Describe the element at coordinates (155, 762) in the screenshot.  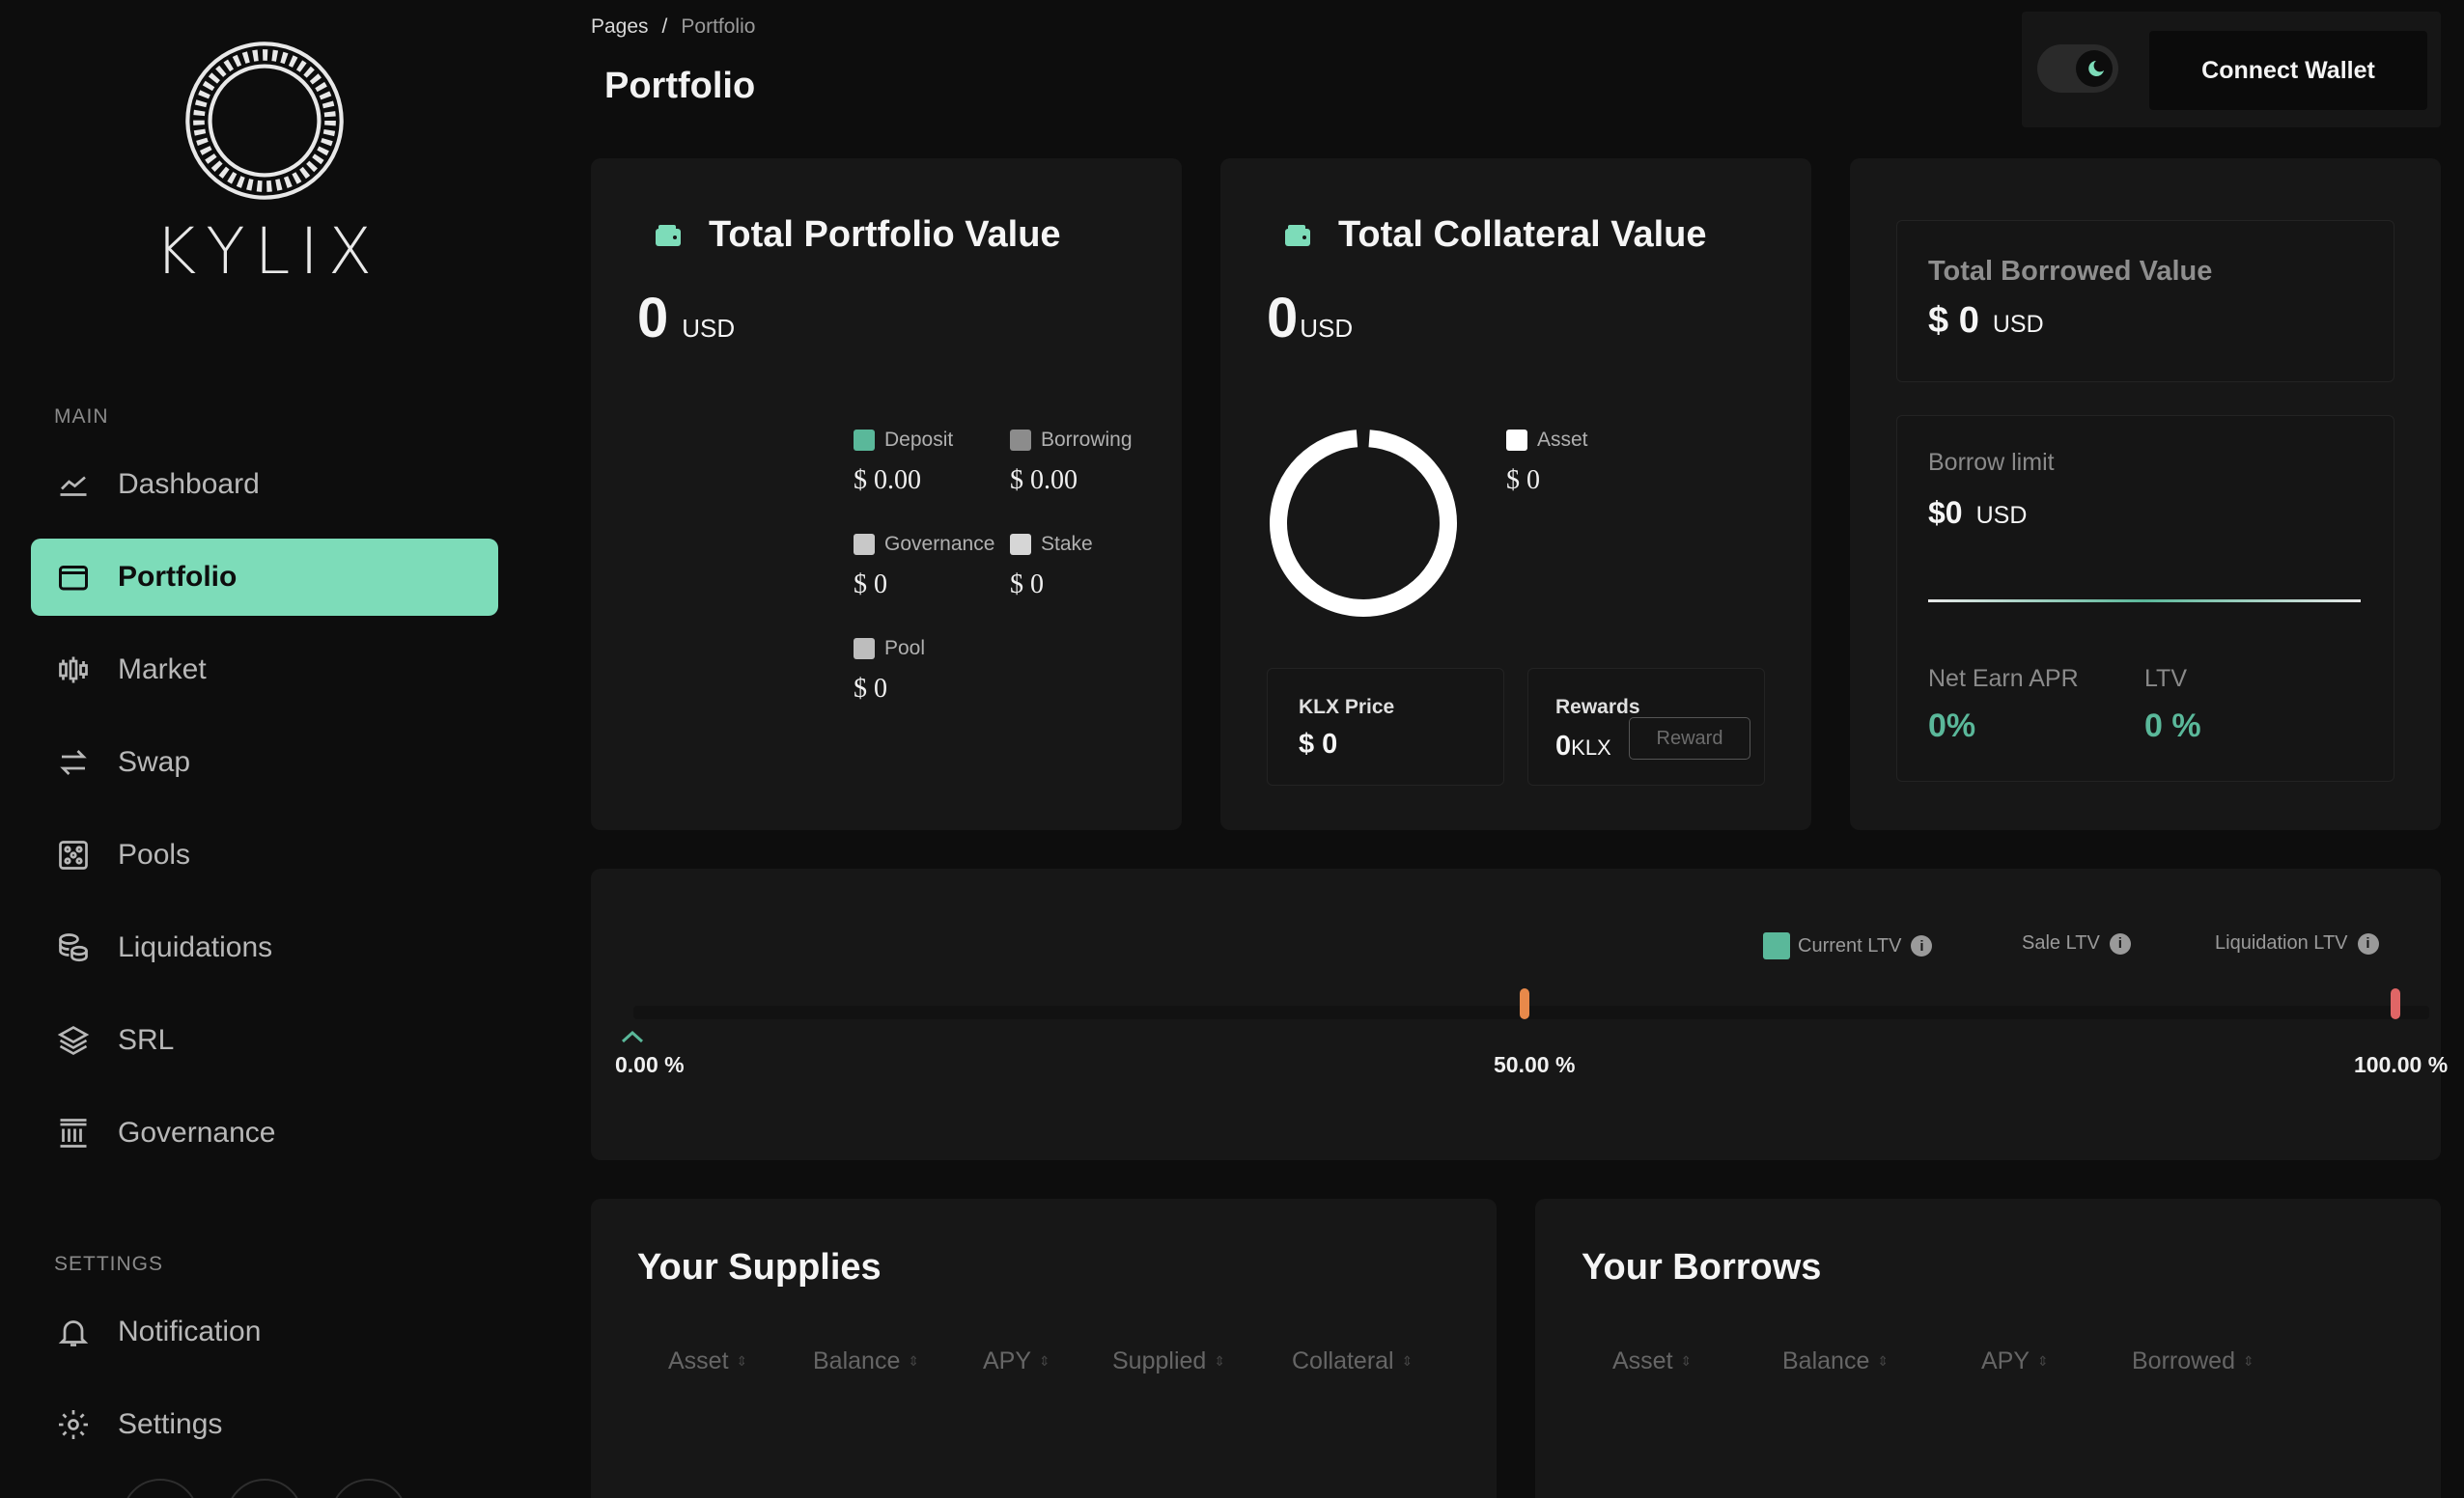
I see `sidebar-item-label: Swap` at that location.